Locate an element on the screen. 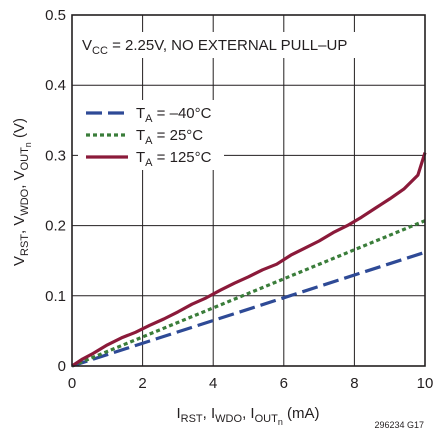 This screenshot has height=435, width=433. x-tick-label: 4 is located at coordinates (213, 383).